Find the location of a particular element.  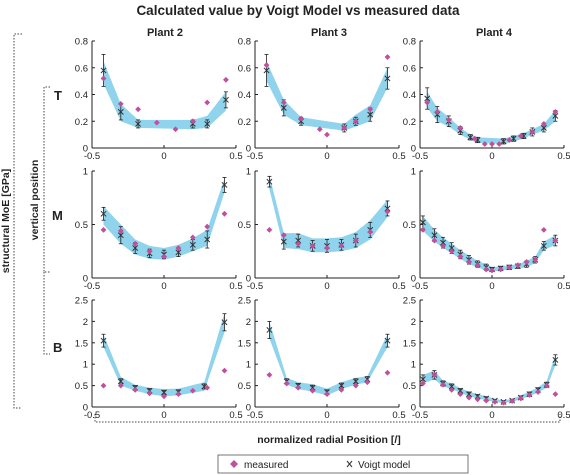

panel-plant-4-b: 00.511.522.5-0.5 0 0.5 is located at coordinates (486, 359).